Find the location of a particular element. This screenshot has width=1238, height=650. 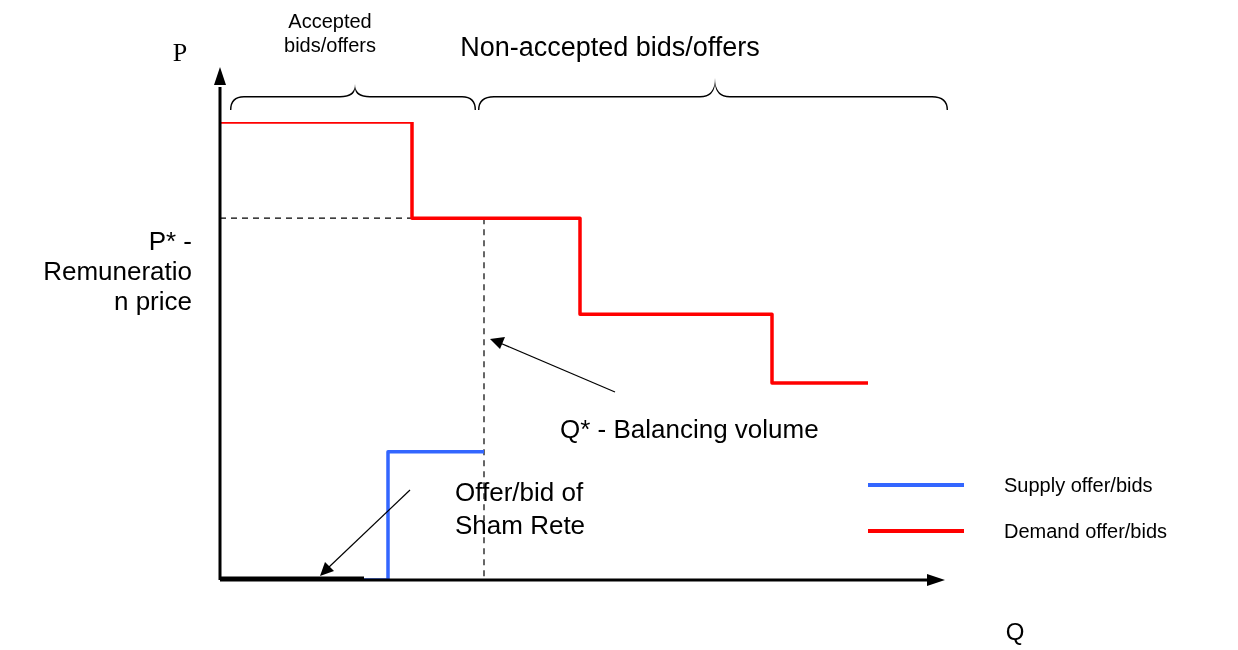

x-axis-title: Q is located at coordinates (1015, 631).